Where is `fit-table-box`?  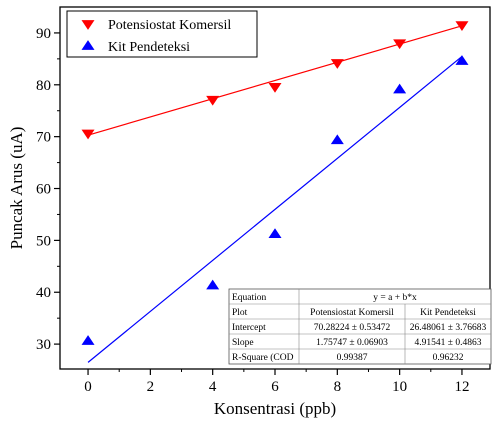
fit-table-box is located at coordinates (360, 326).